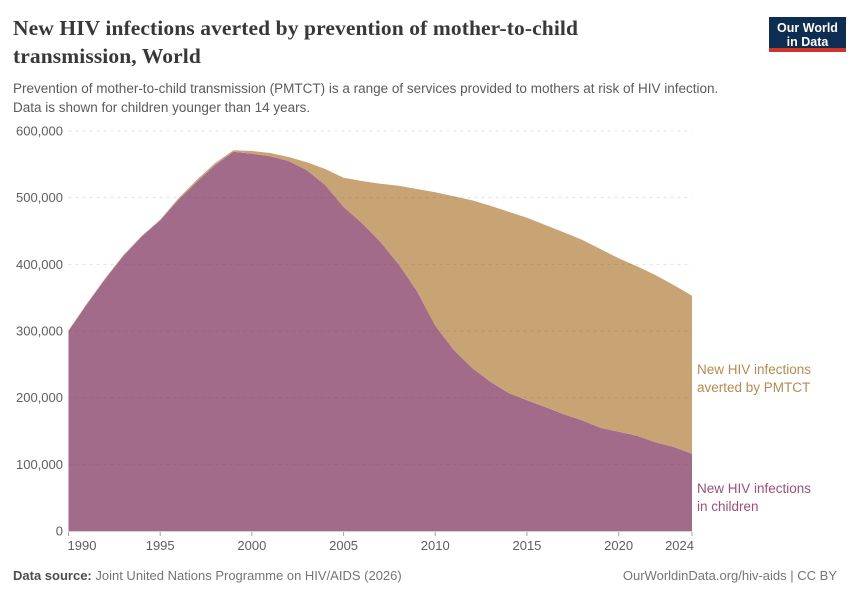 This screenshot has width=850, height=600. I want to click on y-axis-tick-label: 200,000, so click(39, 397).